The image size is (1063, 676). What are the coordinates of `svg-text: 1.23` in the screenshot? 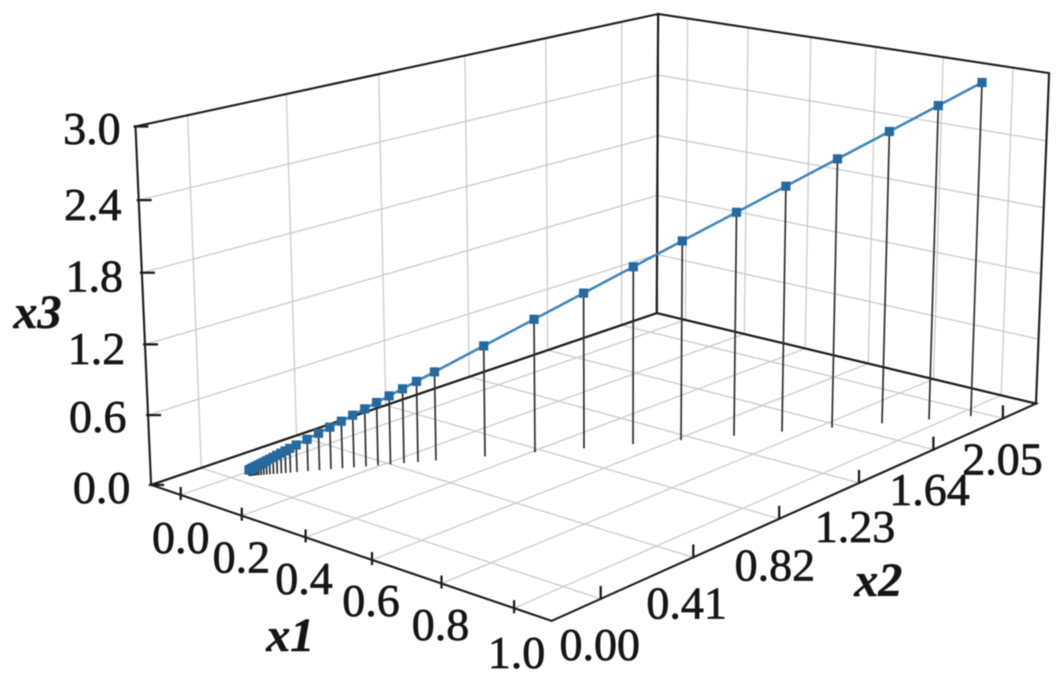 It's located at (855, 526).